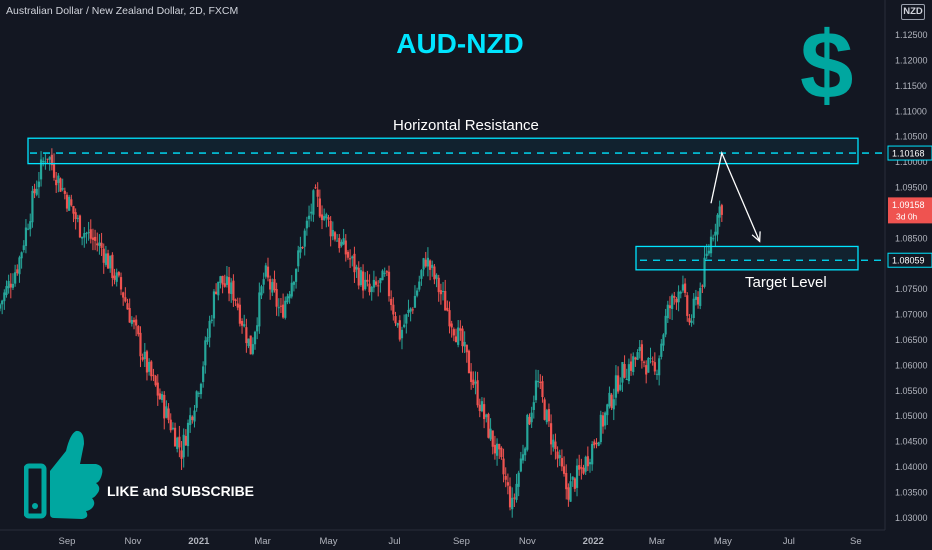 Image resolution: width=932 pixels, height=550 pixels. Describe the element at coordinates (856, 541) in the screenshot. I see `x-tick-label: Se` at that location.